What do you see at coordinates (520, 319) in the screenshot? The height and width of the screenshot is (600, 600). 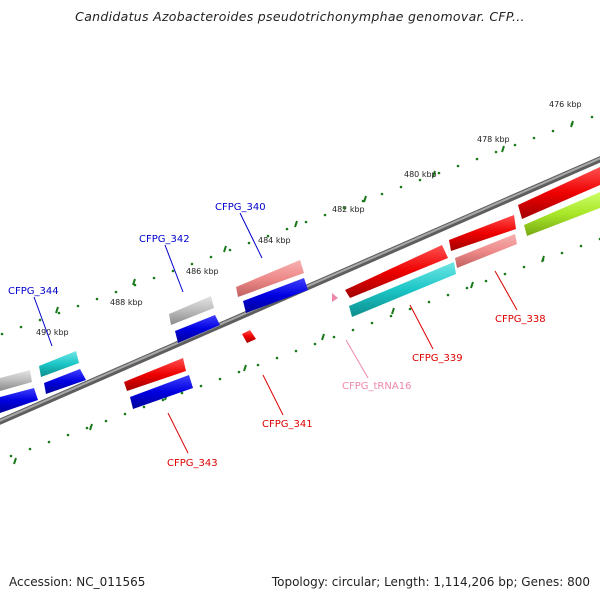 I see `gene-label-cfpg-338: CFPG_338` at bounding box center [520, 319].